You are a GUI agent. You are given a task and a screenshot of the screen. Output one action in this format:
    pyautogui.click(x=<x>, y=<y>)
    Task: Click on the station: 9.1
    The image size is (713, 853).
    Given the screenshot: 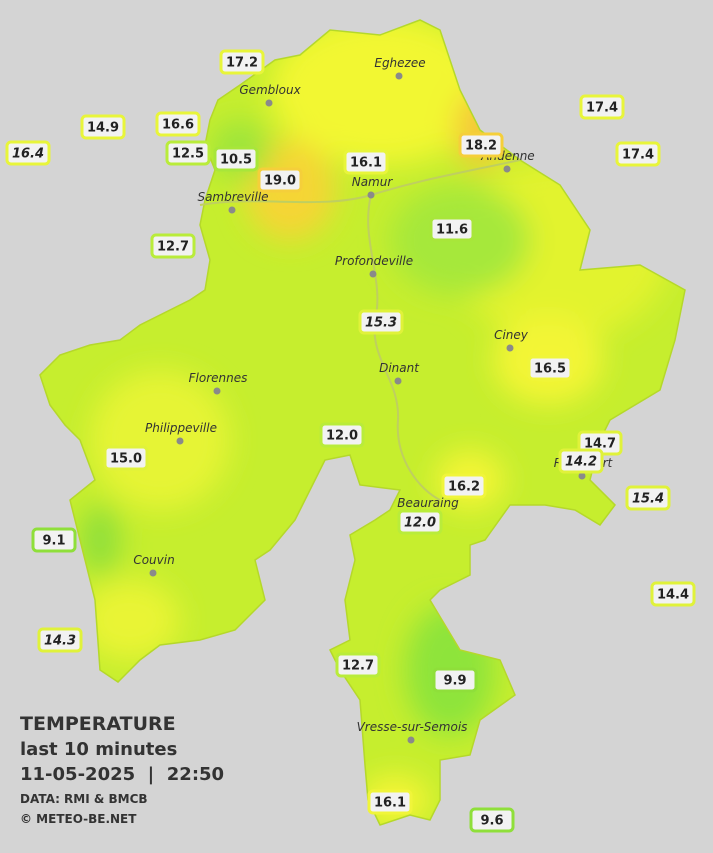 What is the action you would take?
    pyautogui.click(x=54, y=540)
    